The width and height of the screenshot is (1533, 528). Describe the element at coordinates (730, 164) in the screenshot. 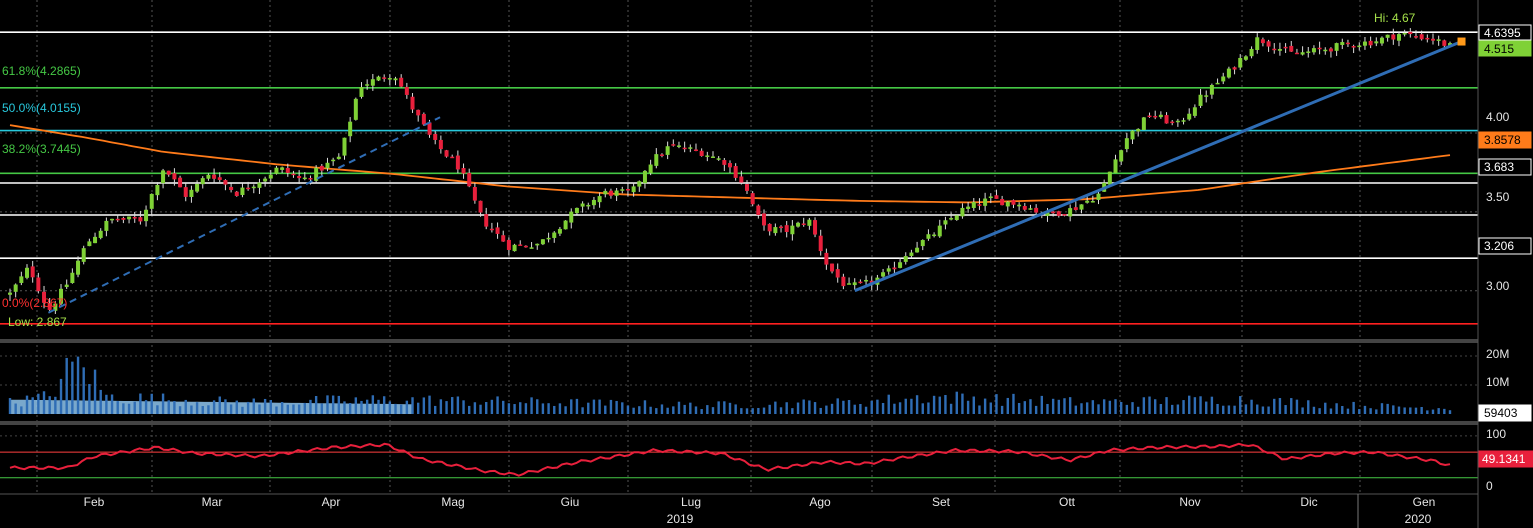

I see `sma-line` at that location.